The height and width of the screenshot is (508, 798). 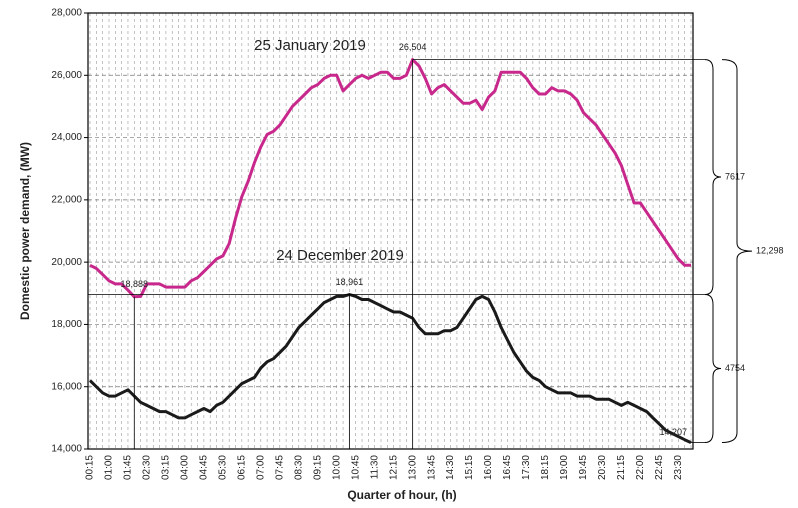 What do you see at coordinates (310, 45) in the screenshot?
I see `series-label: 25 January 2019` at bounding box center [310, 45].